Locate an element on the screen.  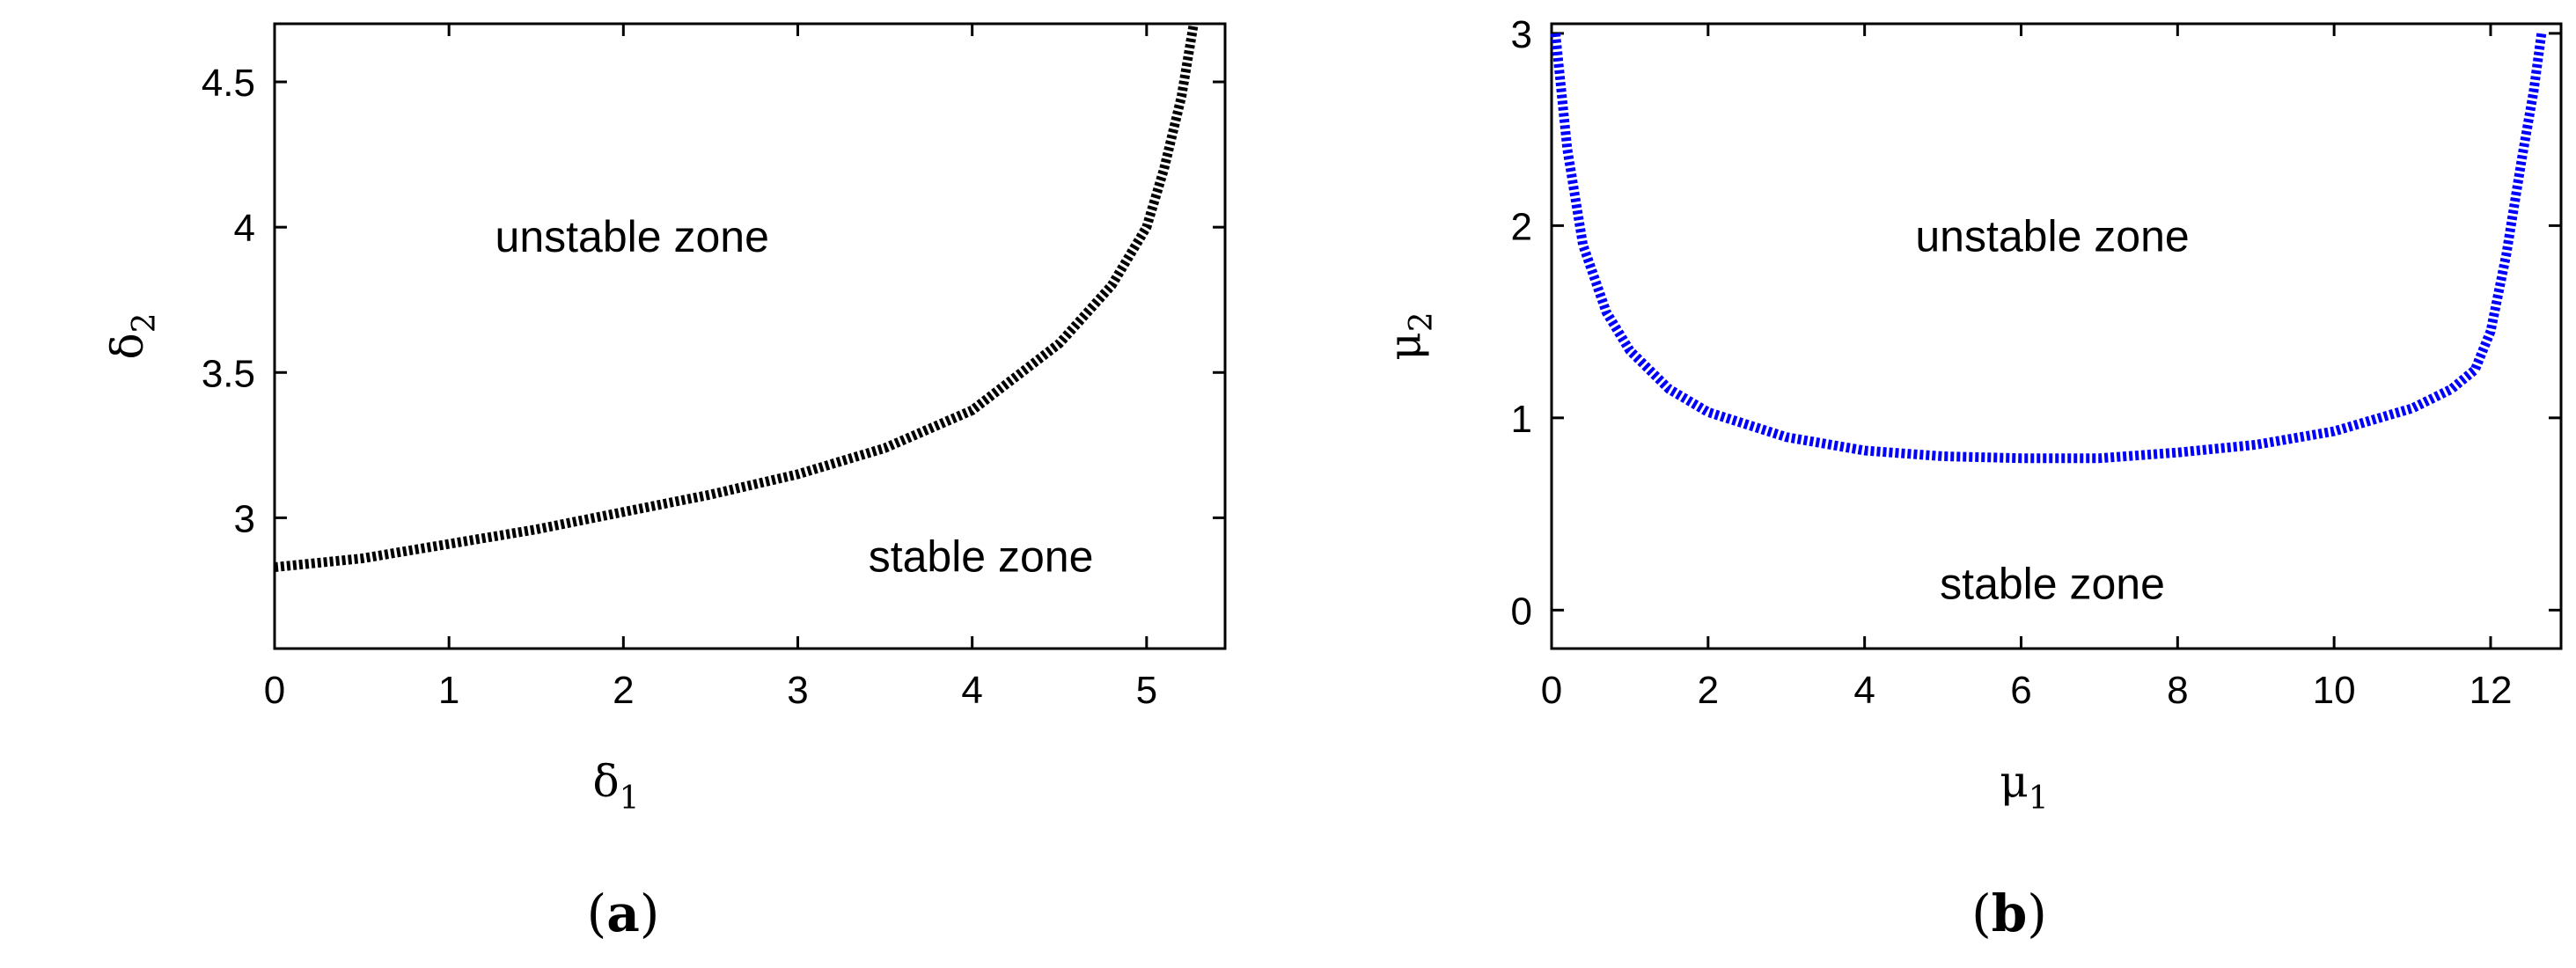
y-axis-label: μ2 is located at coordinates (1409, 336).